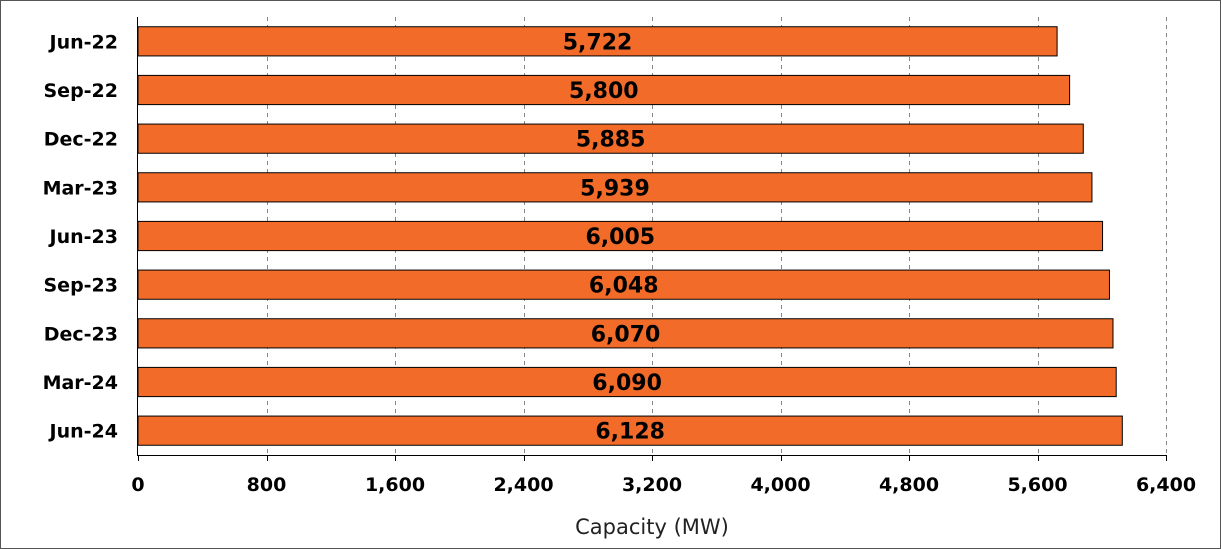 This screenshot has width=1221, height=549. What do you see at coordinates (652, 527) in the screenshot?
I see `x-axis-title: Capacity (MW)` at bounding box center [652, 527].